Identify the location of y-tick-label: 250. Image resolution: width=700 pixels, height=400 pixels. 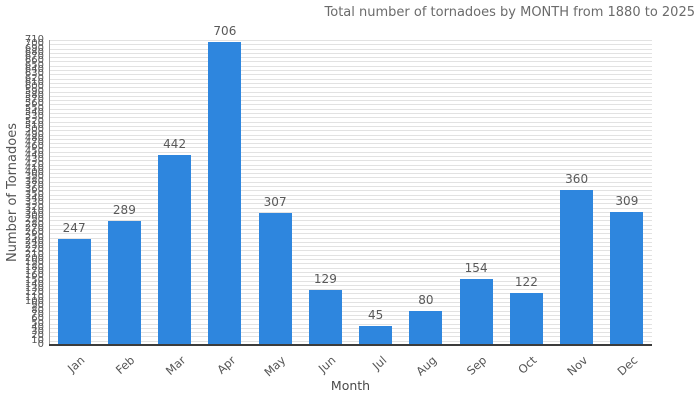
(34, 237).